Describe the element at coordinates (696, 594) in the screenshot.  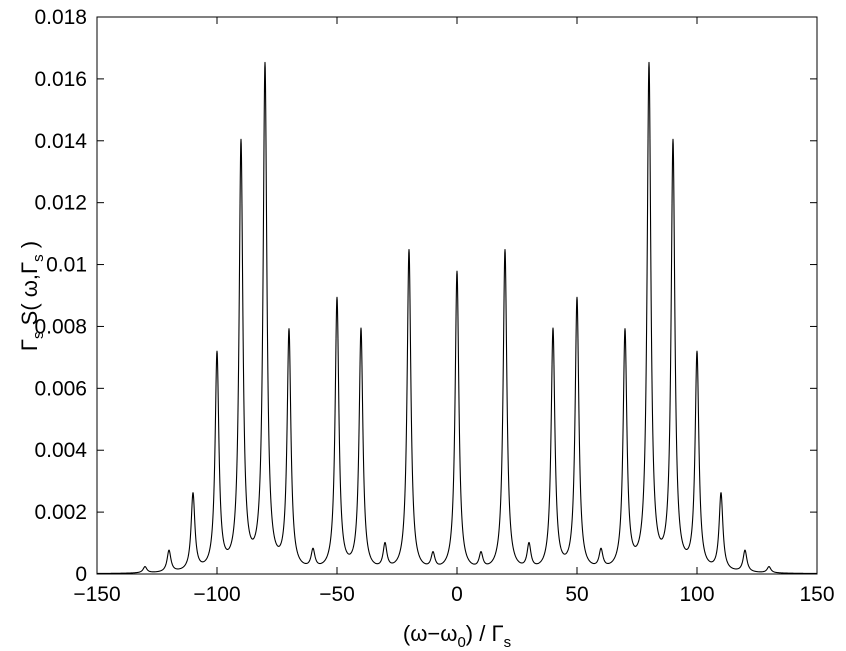
I see `x-tick-label: 100` at that location.